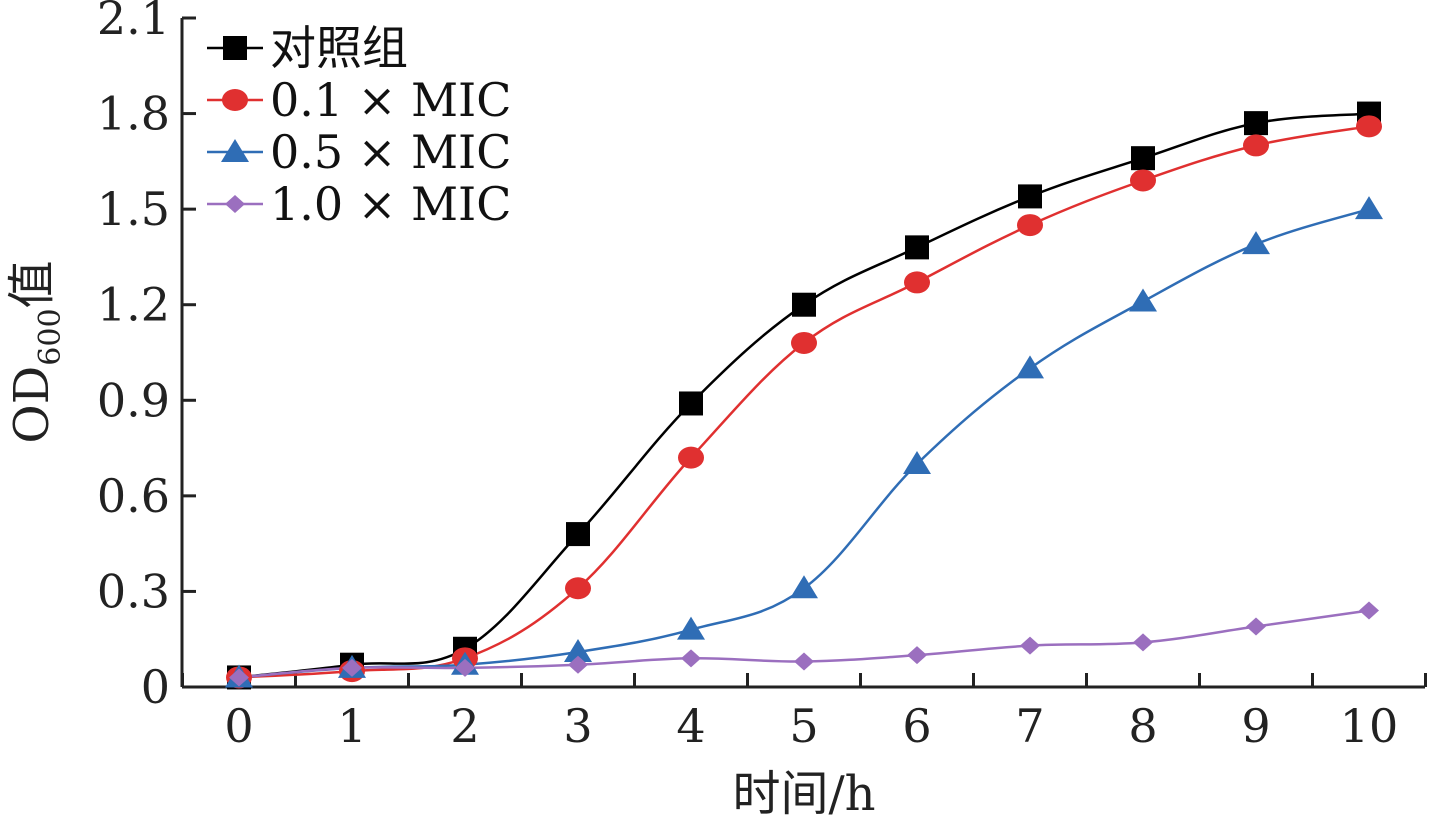 The height and width of the screenshot is (826, 1429). What do you see at coordinates (351, 726) in the screenshot?
I see `x-tick-label: 1` at bounding box center [351, 726].